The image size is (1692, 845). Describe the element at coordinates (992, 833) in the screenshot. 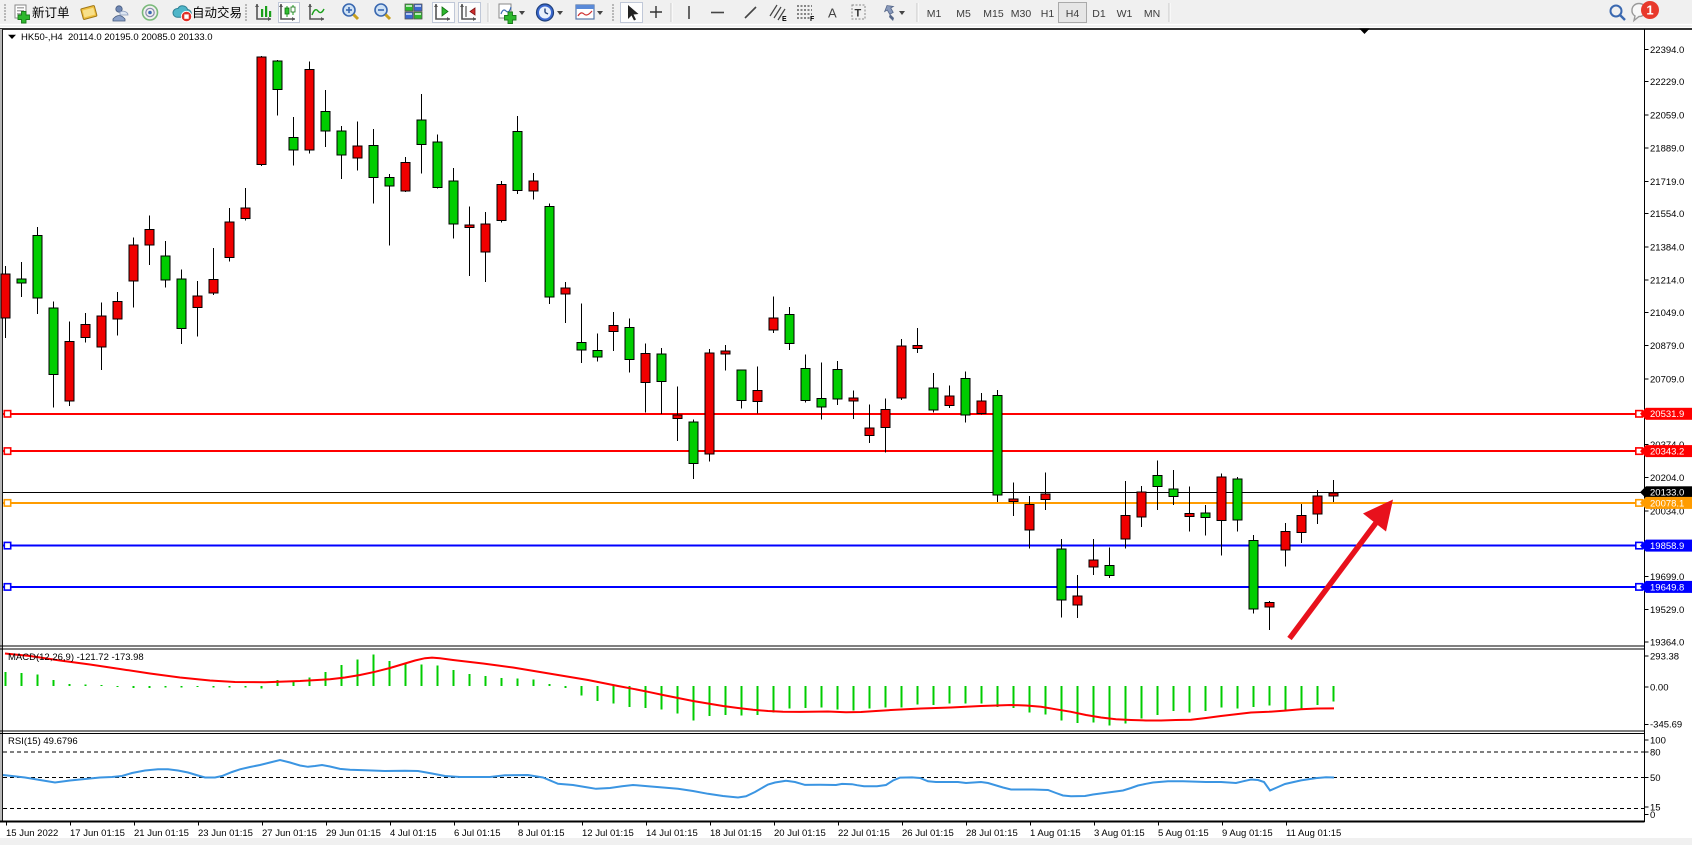

I see `svg-text: 28 Jul 01:15` at that location.